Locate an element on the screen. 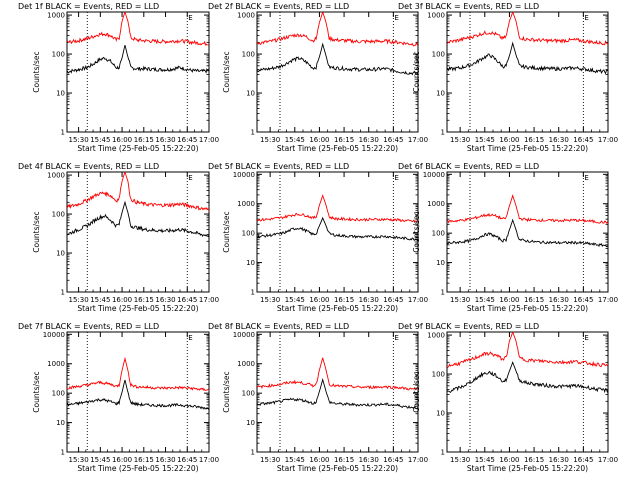  panel4-lld-series is located at coordinates (138, 192).